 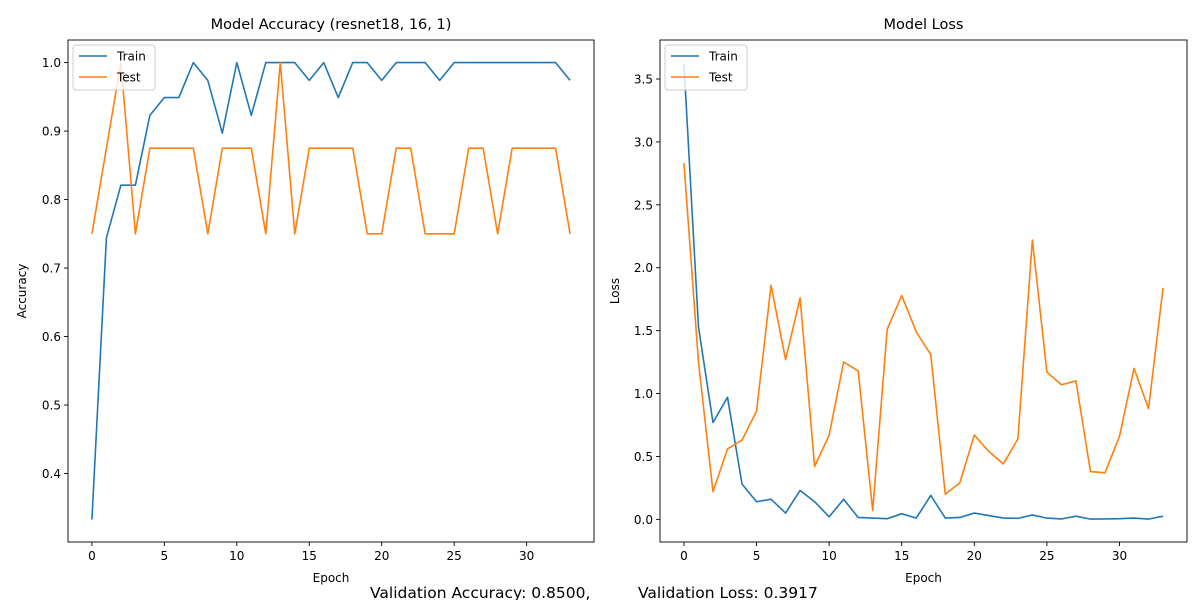 I want to click on accuracy-y-tick-label: 0.9, so click(x=51, y=132).